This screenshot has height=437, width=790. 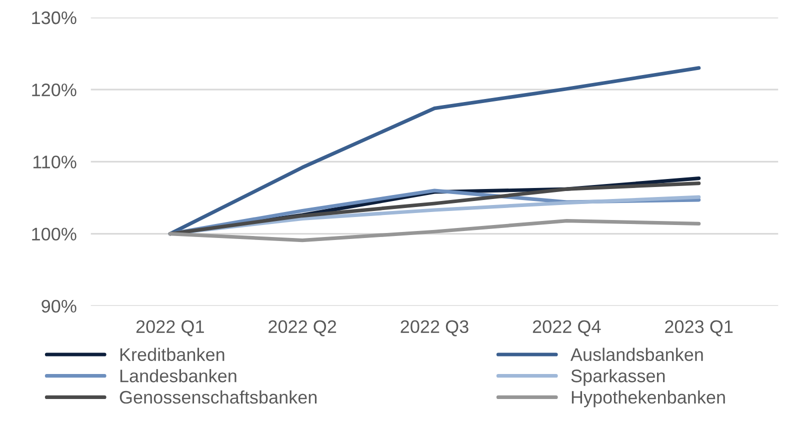 I want to click on legend-label: Kreditbanken, so click(x=172, y=354).